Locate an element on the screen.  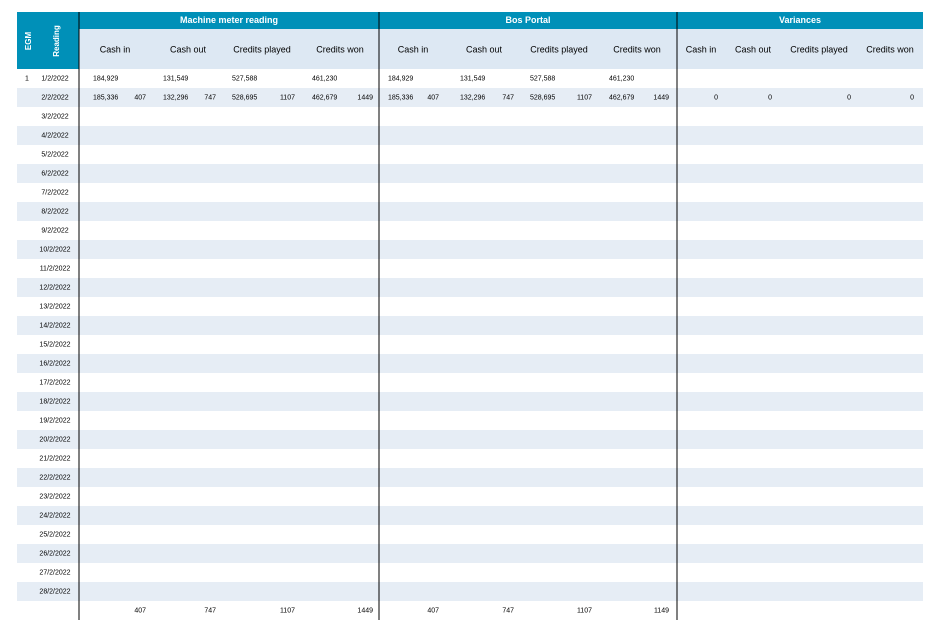
reading-date: 23/2/2022 is located at coordinates (54, 496).